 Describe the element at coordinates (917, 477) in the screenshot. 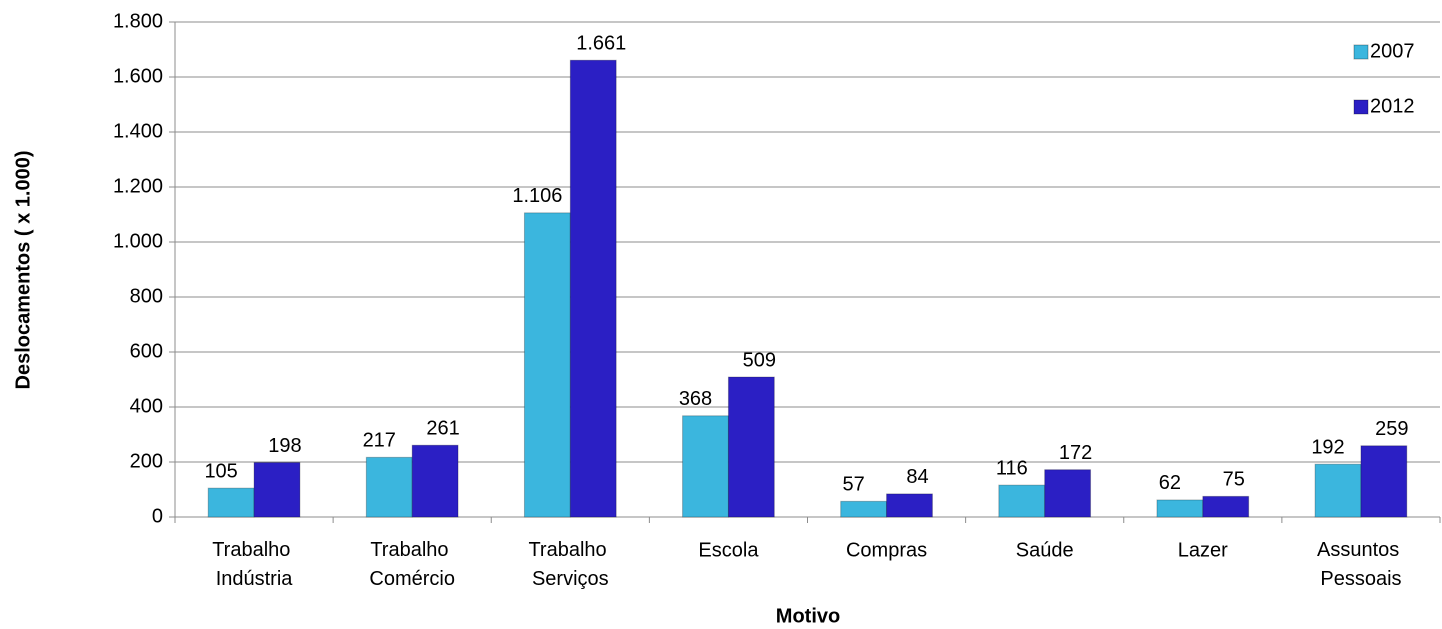

I see `data-label: 84` at that location.